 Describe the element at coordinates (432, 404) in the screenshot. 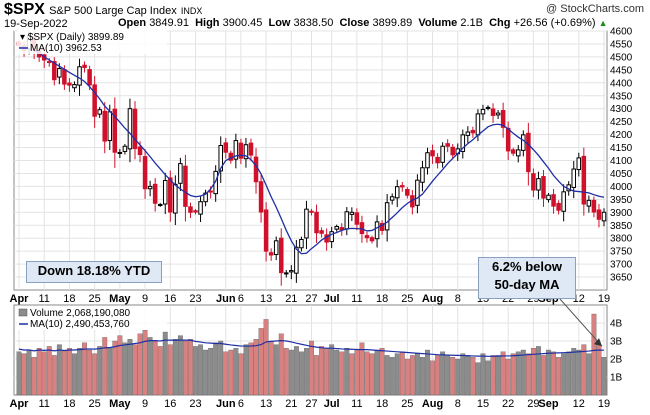

I see `x-tick-label-bottom: Aug` at that location.